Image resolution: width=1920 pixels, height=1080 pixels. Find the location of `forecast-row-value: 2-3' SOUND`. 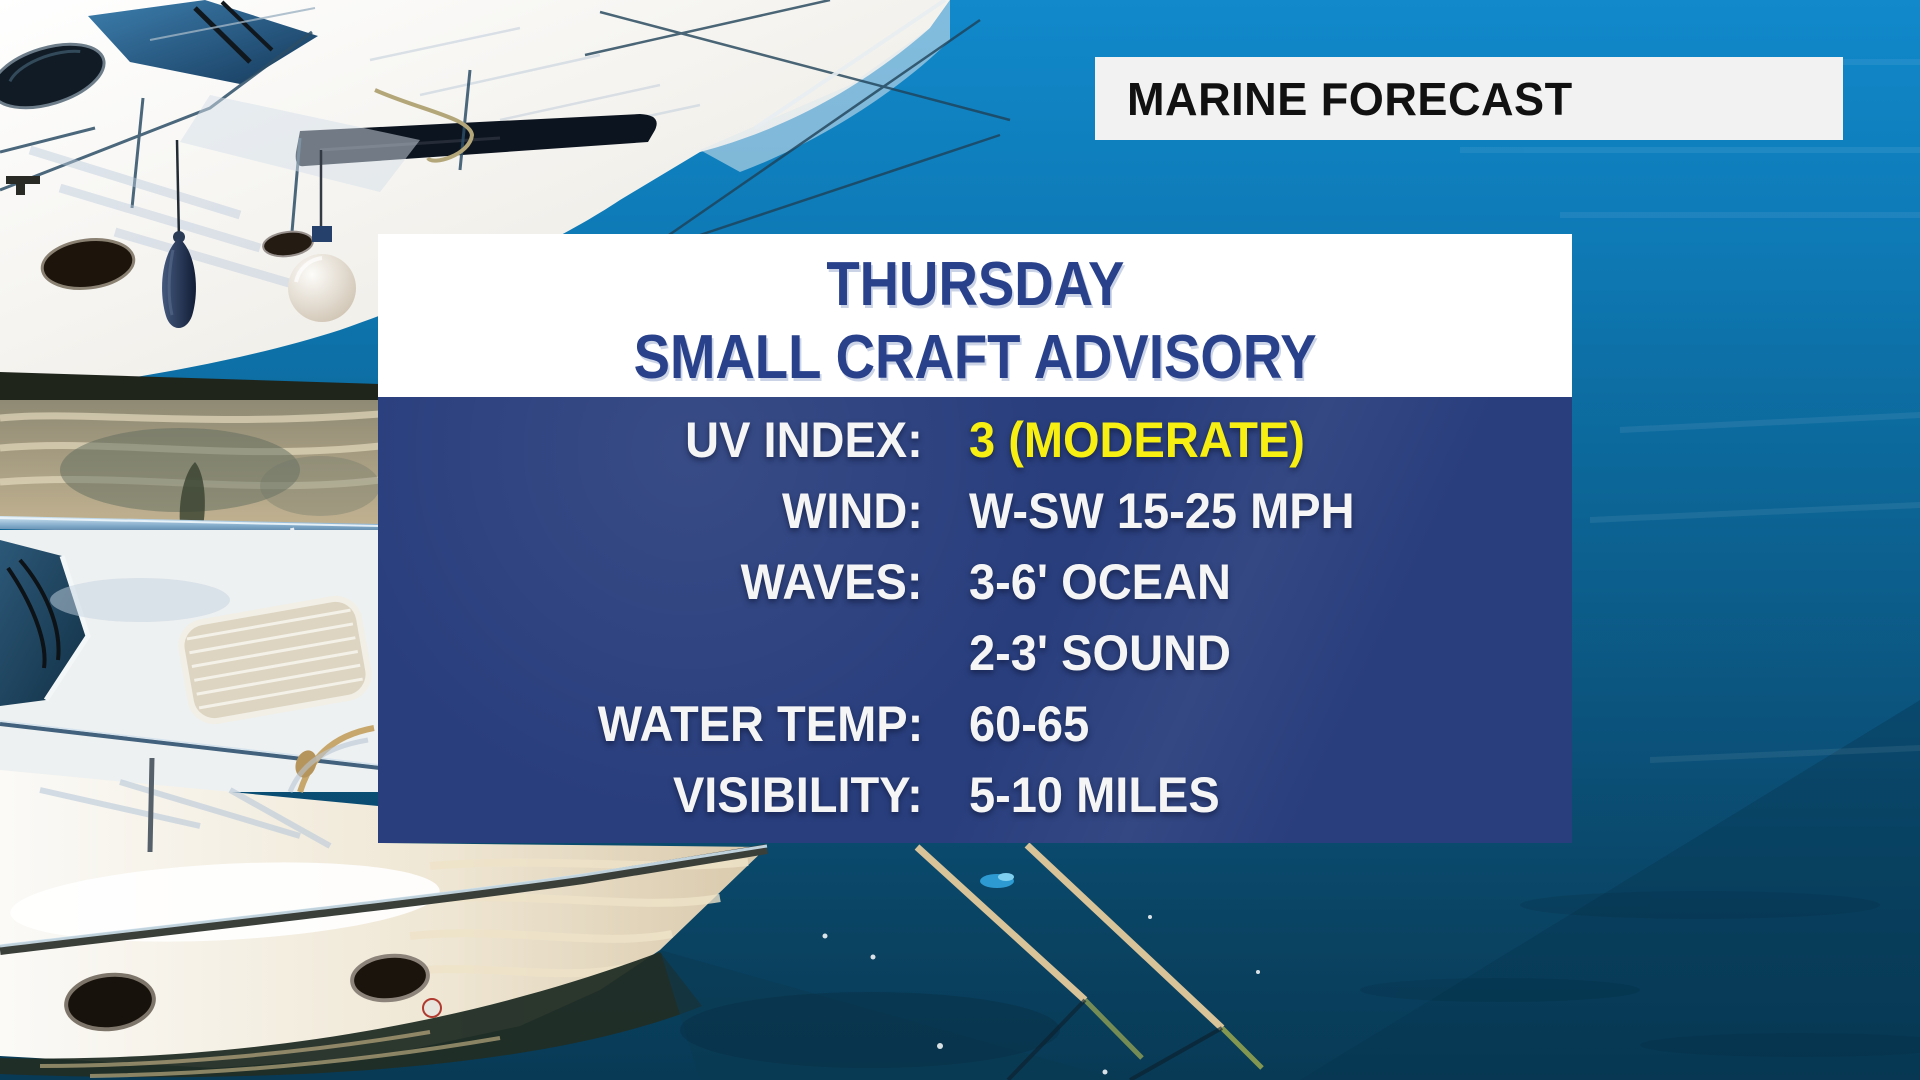

forecast-row-value: 2-3' SOUND is located at coordinates (1100, 652).